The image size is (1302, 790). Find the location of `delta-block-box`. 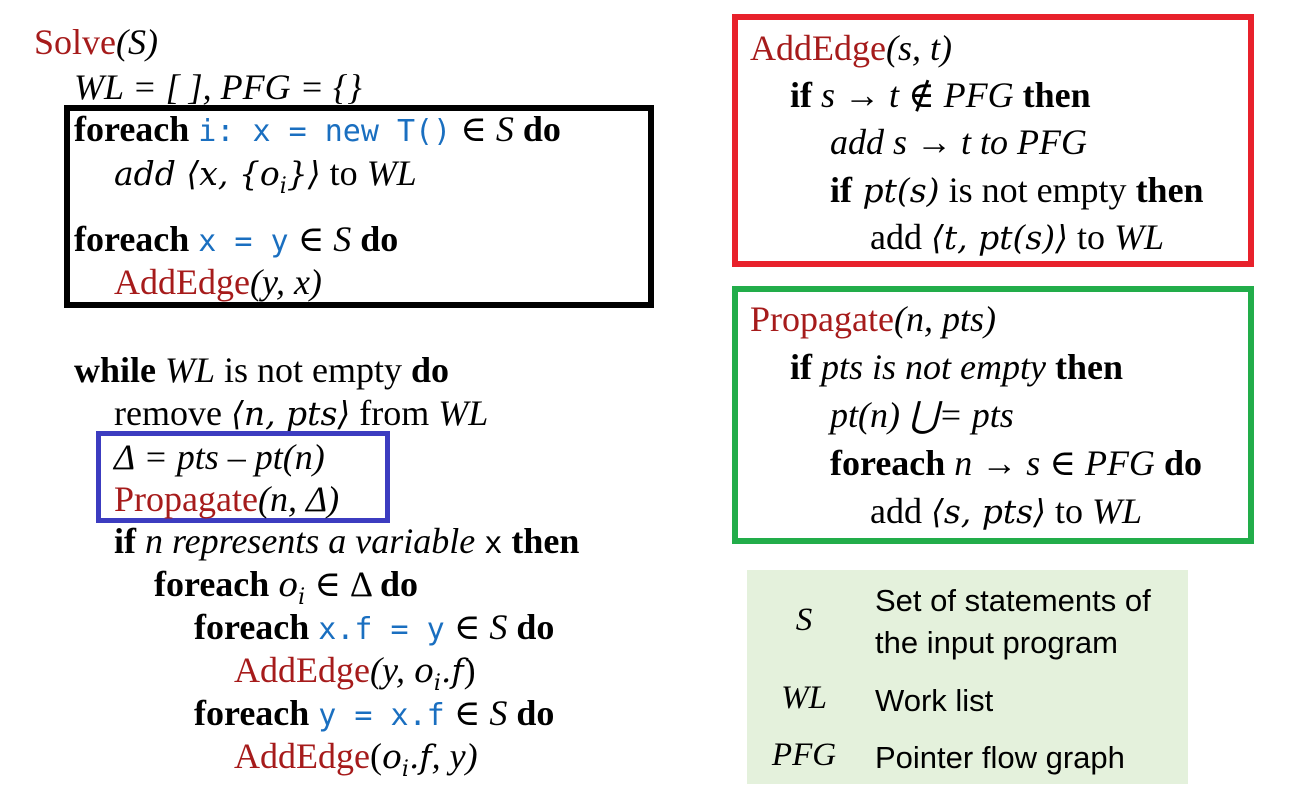

delta-block-box is located at coordinates (243, 477).